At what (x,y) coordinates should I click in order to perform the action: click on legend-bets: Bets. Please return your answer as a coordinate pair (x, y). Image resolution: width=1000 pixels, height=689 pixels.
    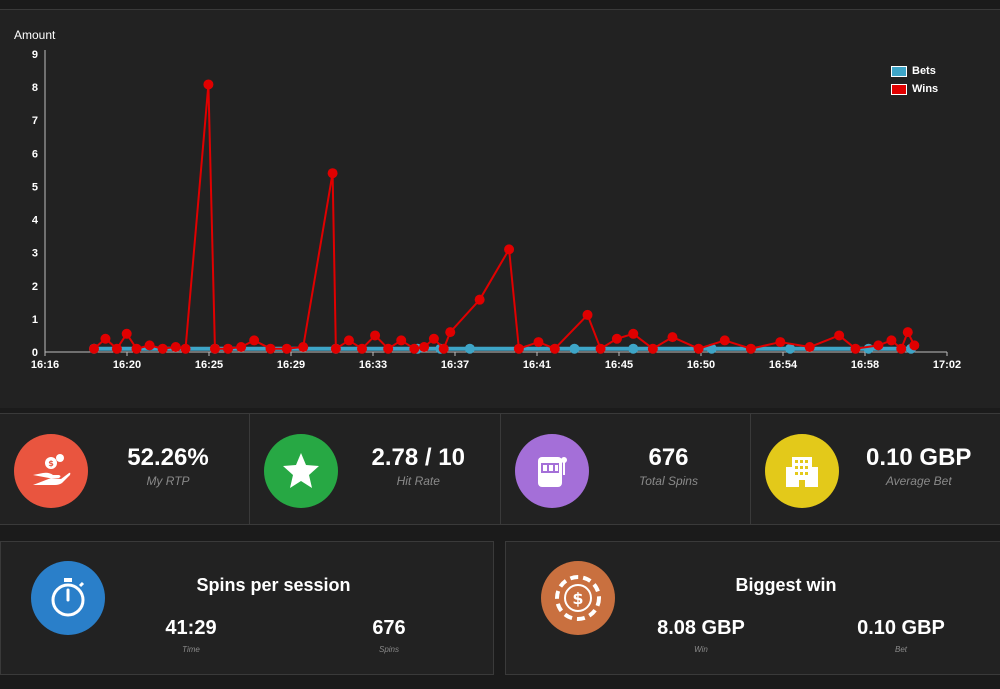
    Looking at the image, I should click on (914, 71).